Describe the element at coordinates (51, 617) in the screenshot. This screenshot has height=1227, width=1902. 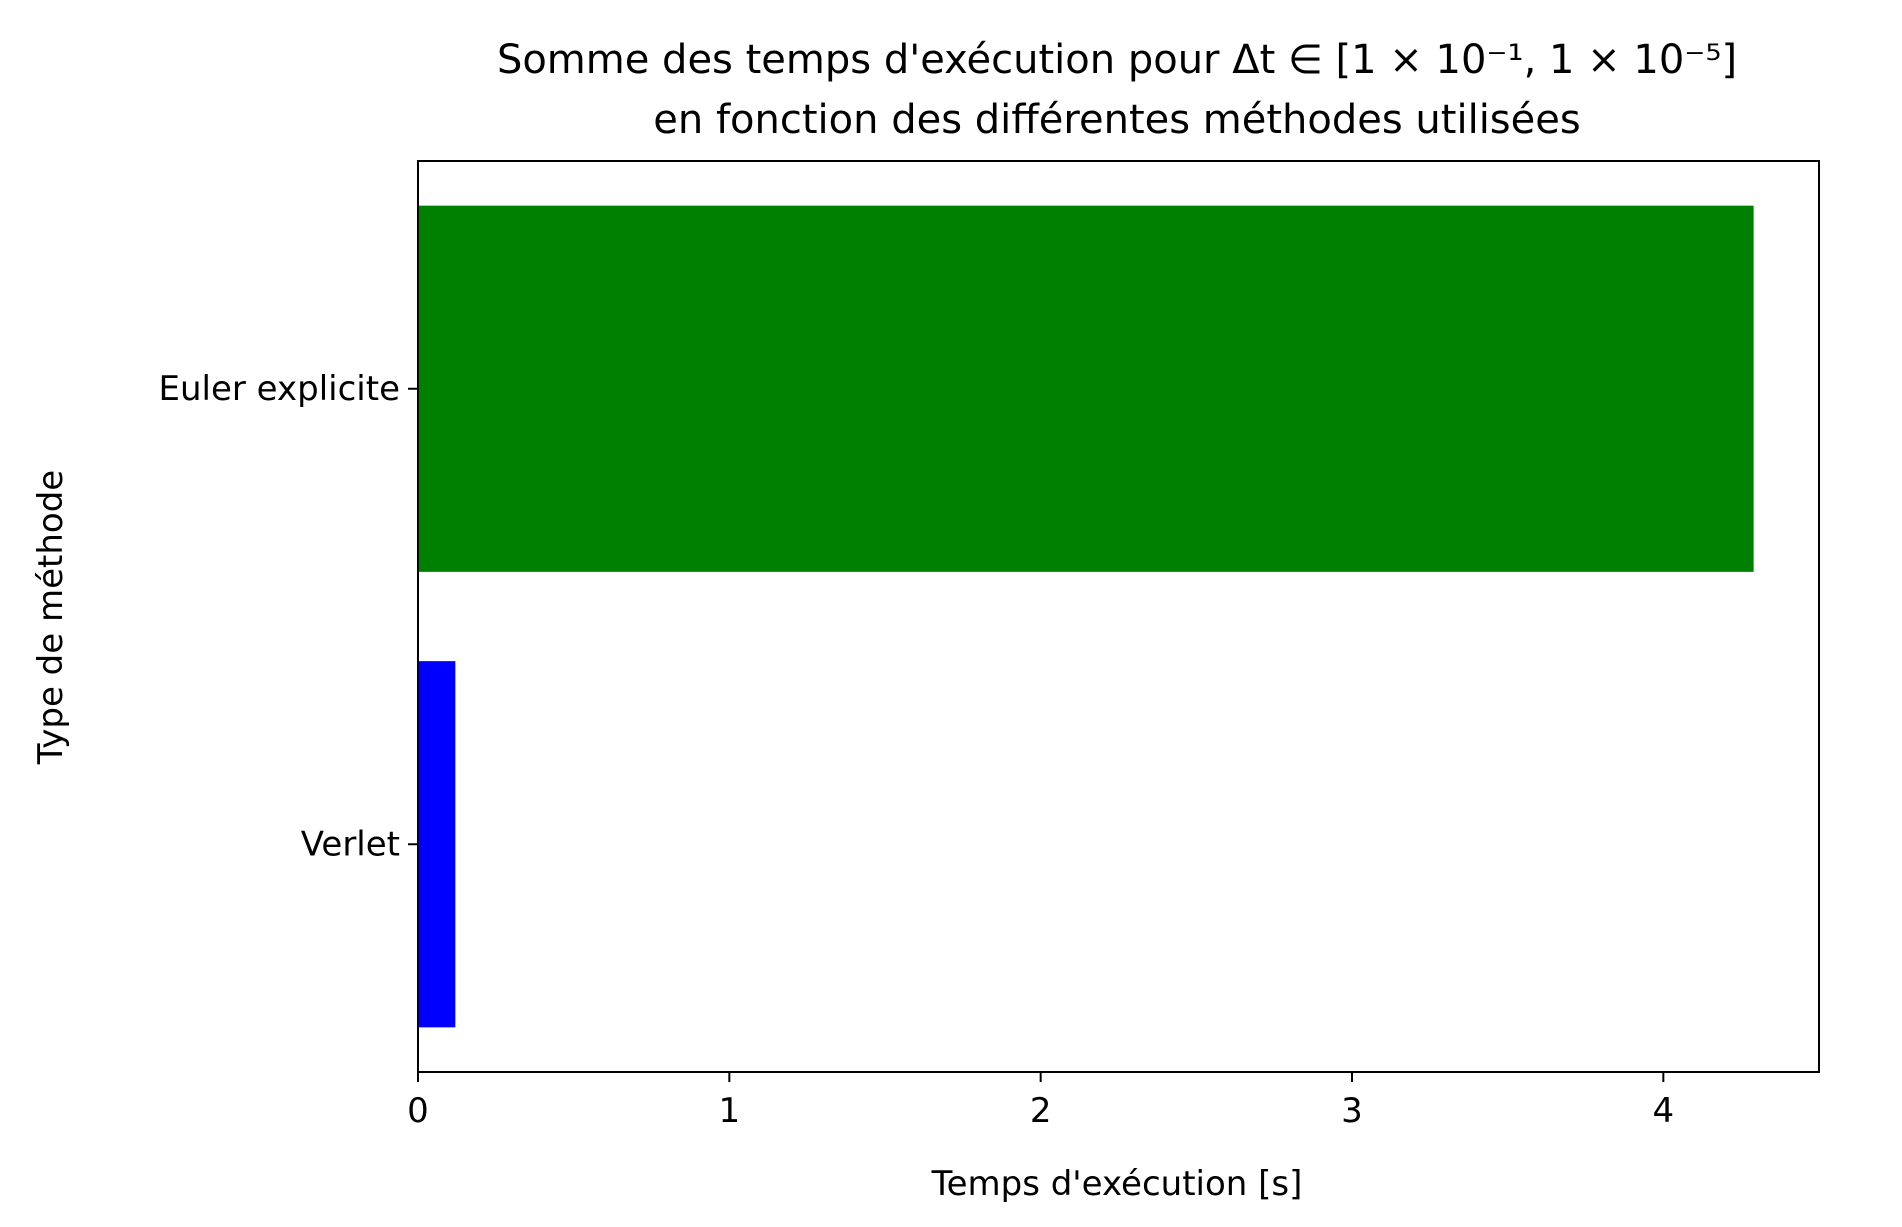
I see `y-axis-label: Type de méthode` at that location.